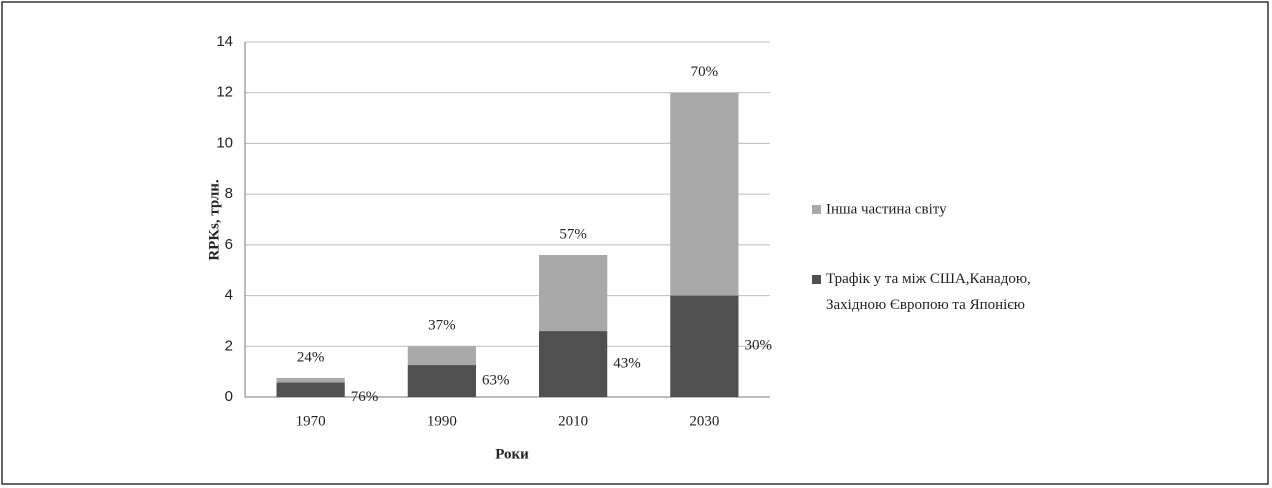 The height and width of the screenshot is (488, 1272). Describe the element at coordinates (627, 363) in the screenshot. I see `share-label: 43%` at that location.